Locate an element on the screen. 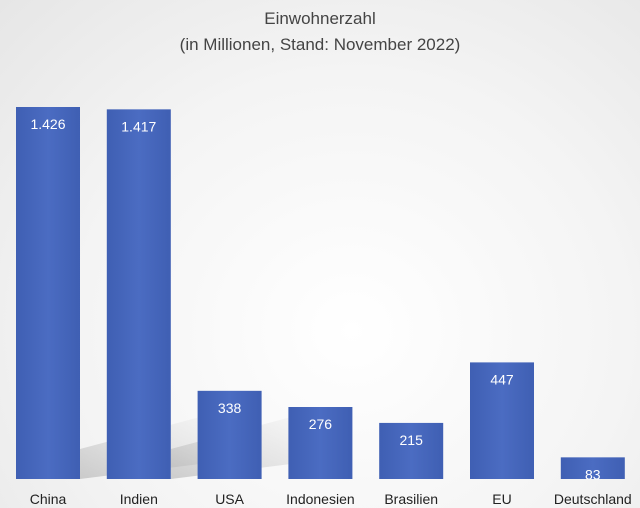 The height and width of the screenshot is (508, 640). category-label-china: China is located at coordinates (48, 499).